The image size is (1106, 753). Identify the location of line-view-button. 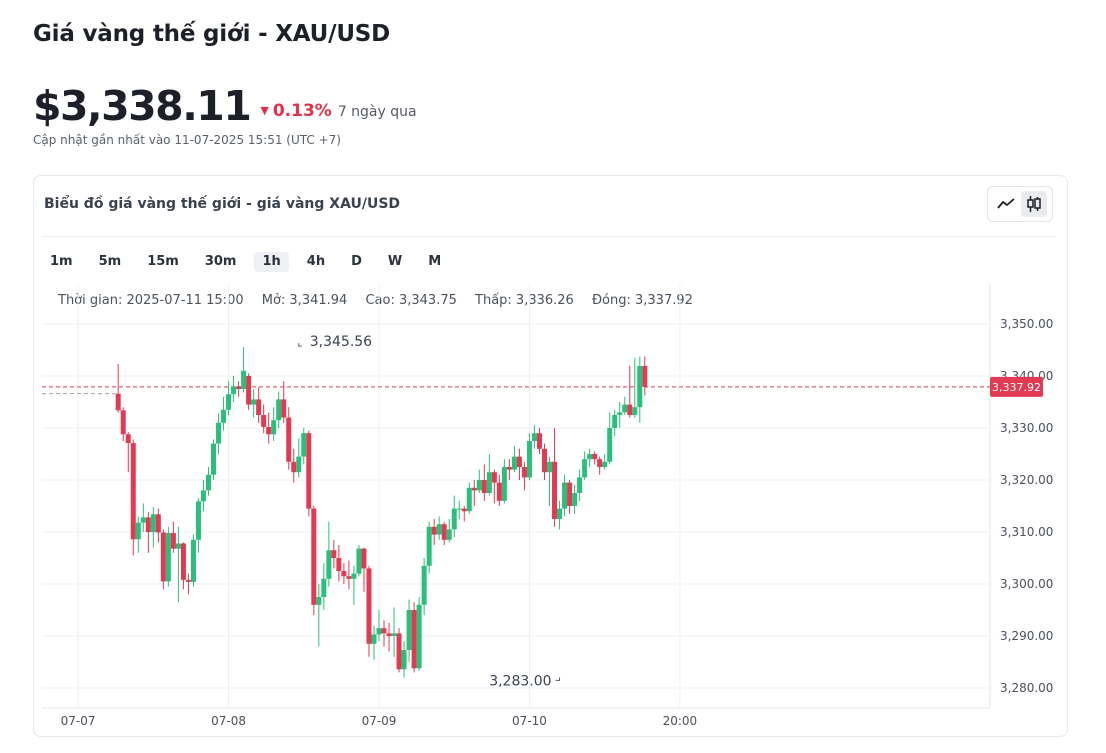
(1006, 204).